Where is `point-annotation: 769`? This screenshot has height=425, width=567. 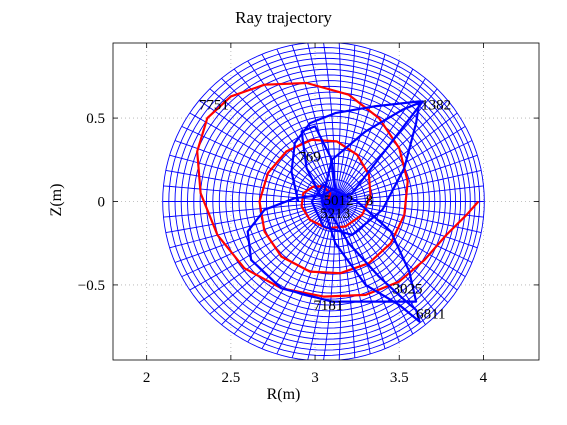
point-annotation: 769 is located at coordinates (309, 157).